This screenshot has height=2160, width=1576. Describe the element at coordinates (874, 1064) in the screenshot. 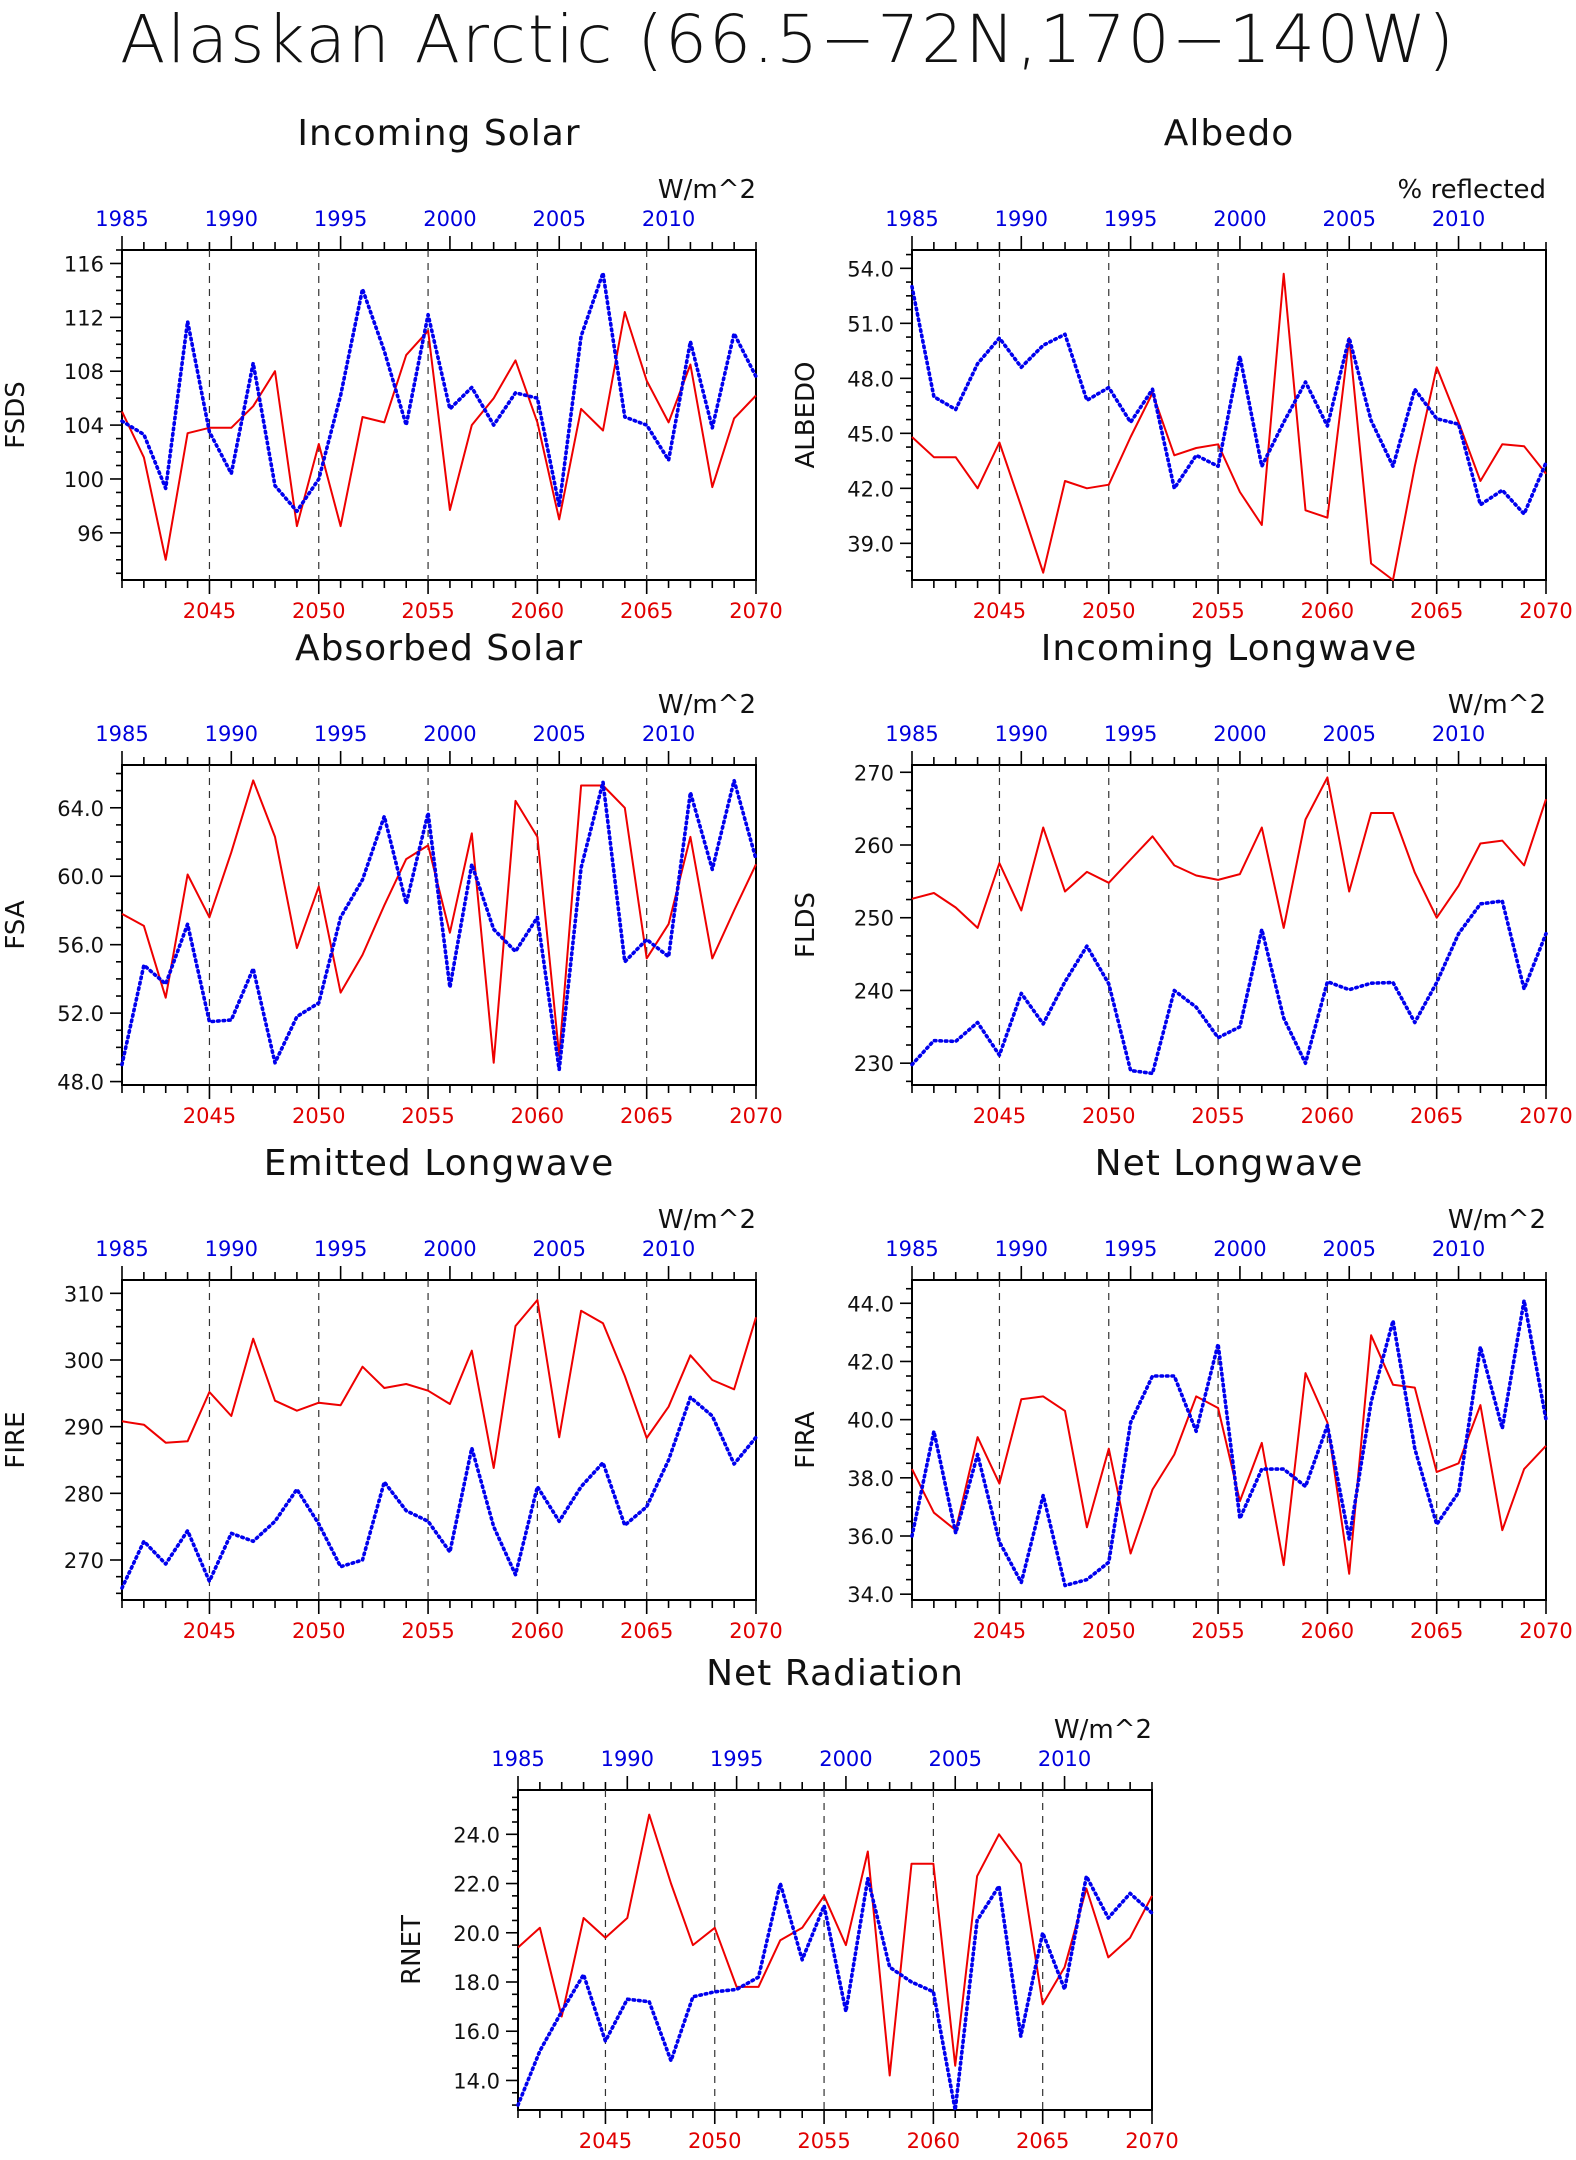

I see `y-tick-label: 230` at that location.